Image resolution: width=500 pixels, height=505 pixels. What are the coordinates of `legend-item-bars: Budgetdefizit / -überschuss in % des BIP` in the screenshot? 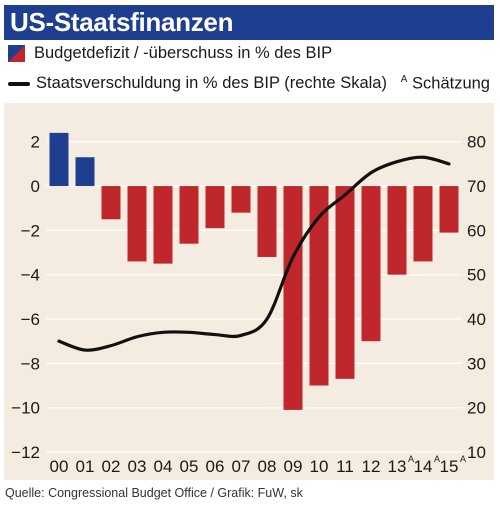 It's located at (170, 53).